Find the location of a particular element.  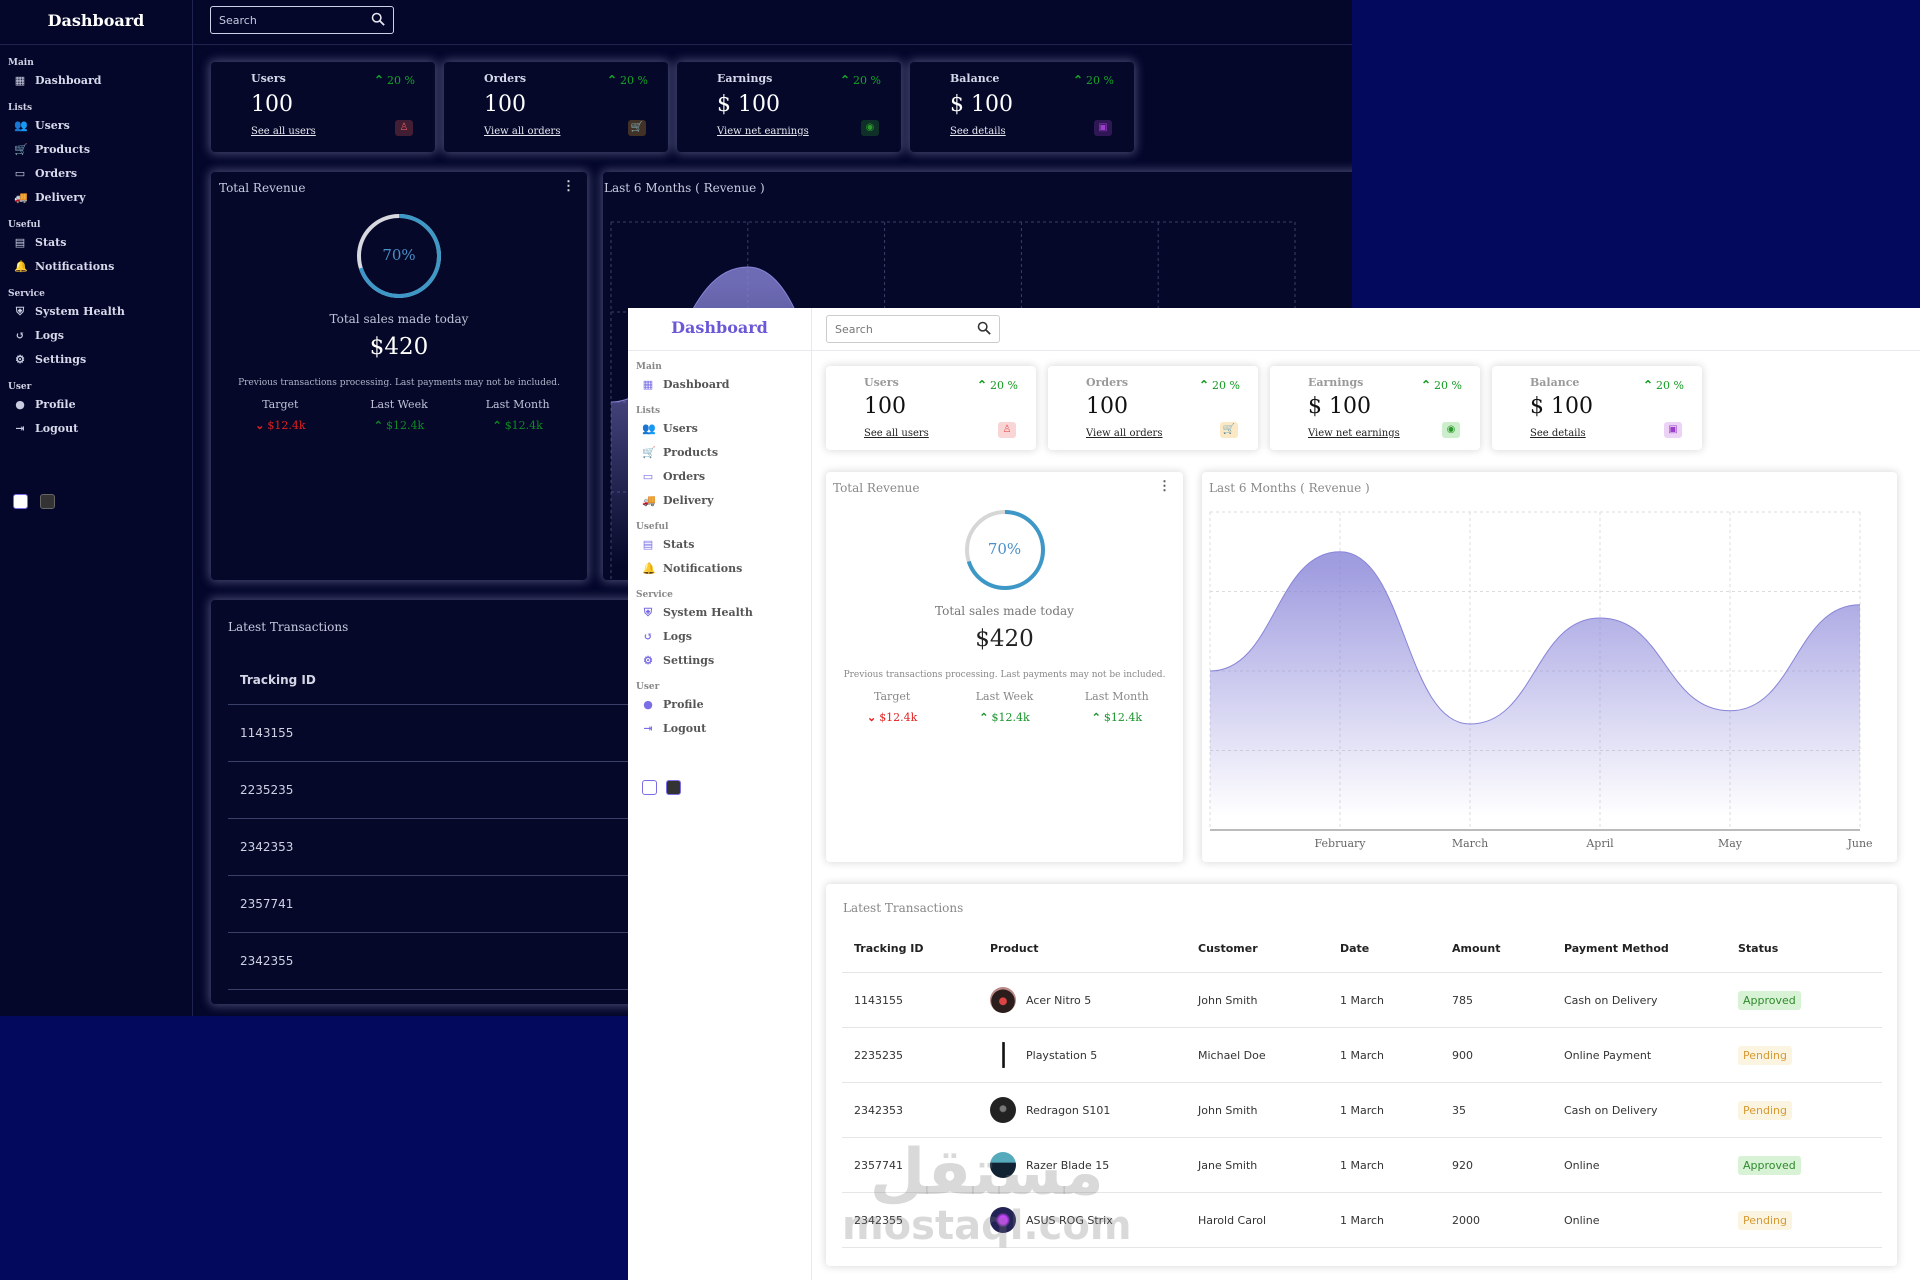

sidebar-item-label: Dashboard is located at coordinates (68, 80).